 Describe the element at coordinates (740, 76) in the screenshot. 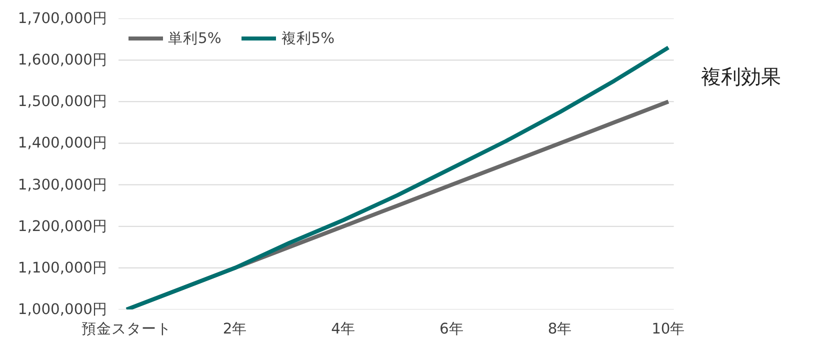

I see `text: 複利効果` at that location.